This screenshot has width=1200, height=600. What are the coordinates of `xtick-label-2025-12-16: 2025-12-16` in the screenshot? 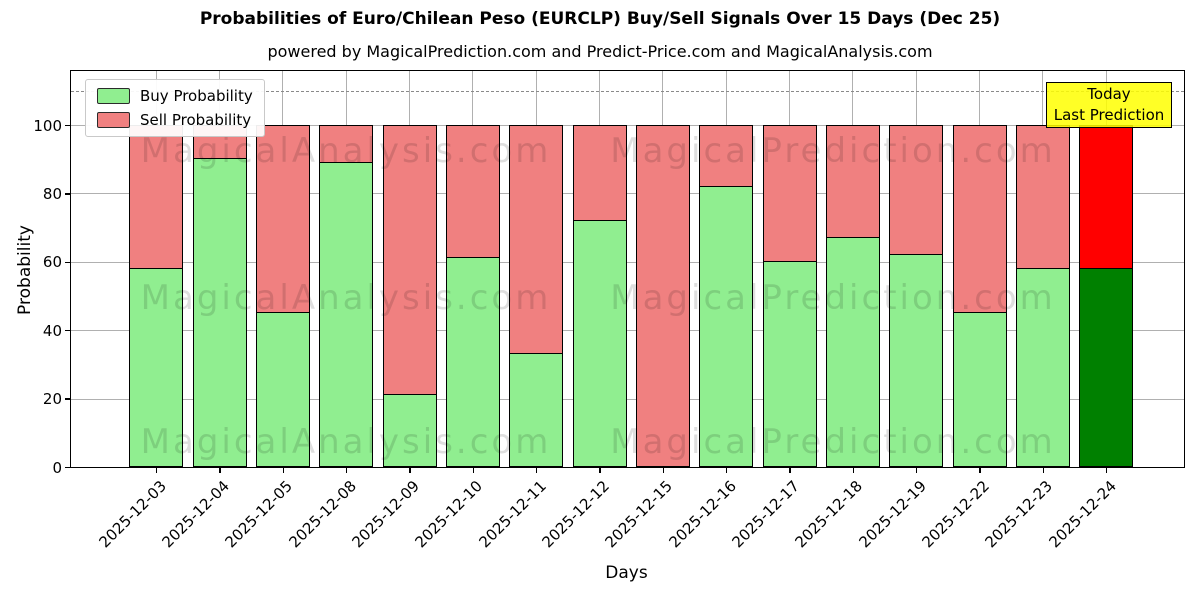 It's located at (702, 514).